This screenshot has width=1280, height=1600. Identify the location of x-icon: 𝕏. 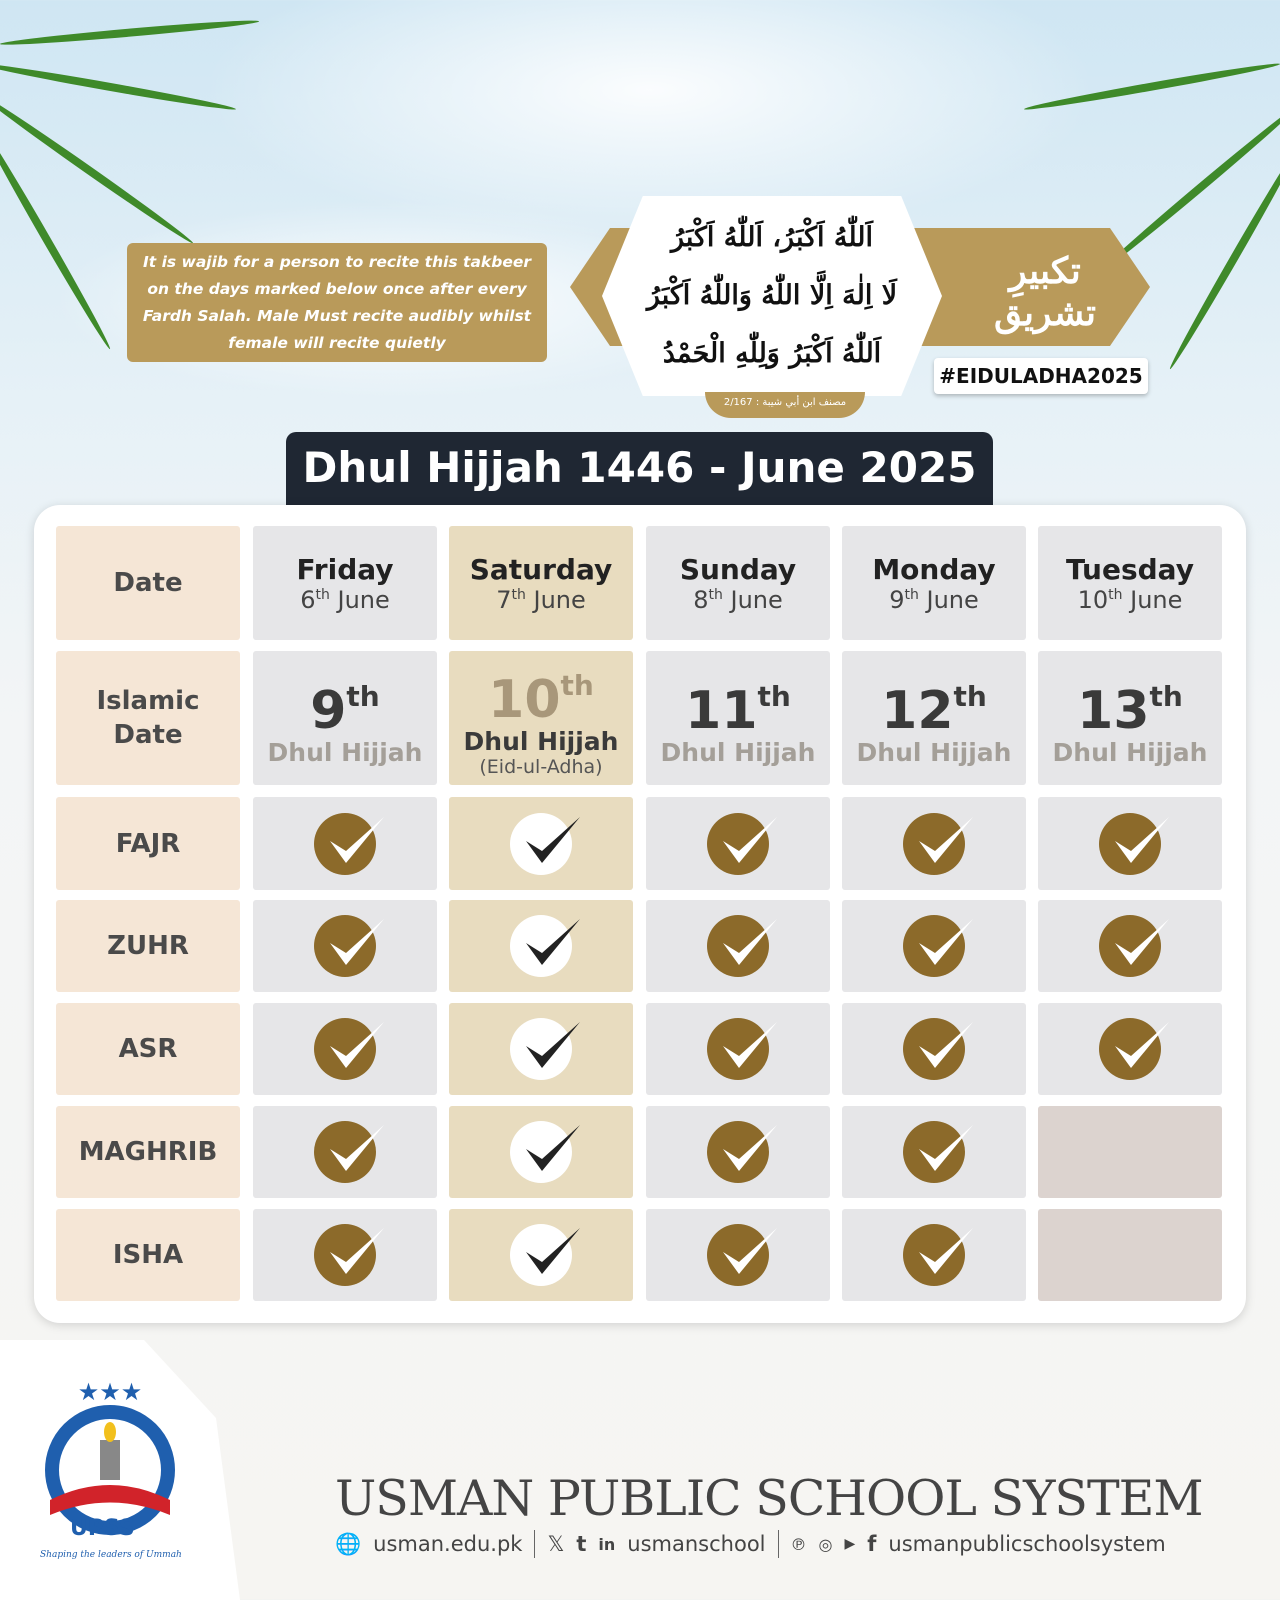
(556, 1544).